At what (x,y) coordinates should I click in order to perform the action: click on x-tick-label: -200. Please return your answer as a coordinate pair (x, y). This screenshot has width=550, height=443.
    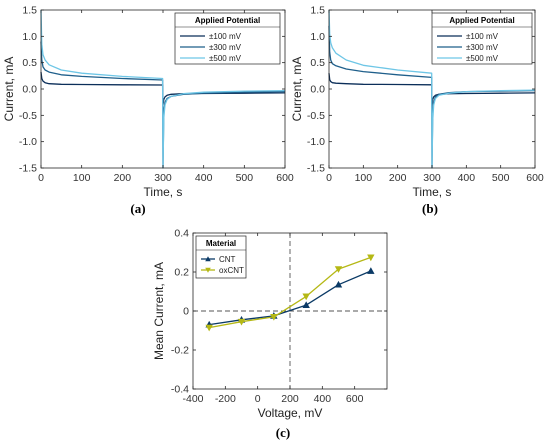
    Looking at the image, I should click on (225, 399).